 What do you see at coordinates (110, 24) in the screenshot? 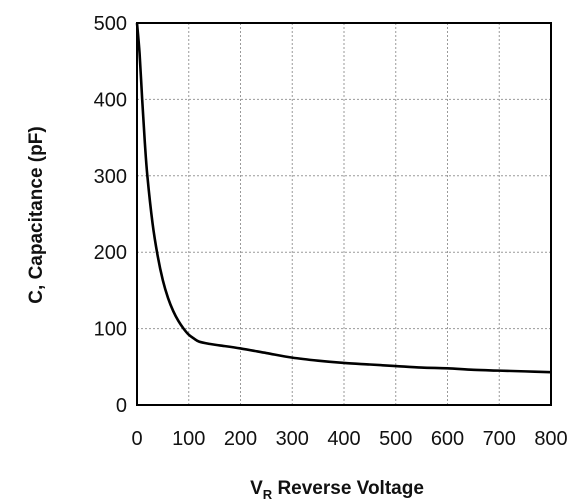
I see `y-tick-label-500: 500` at bounding box center [110, 24].